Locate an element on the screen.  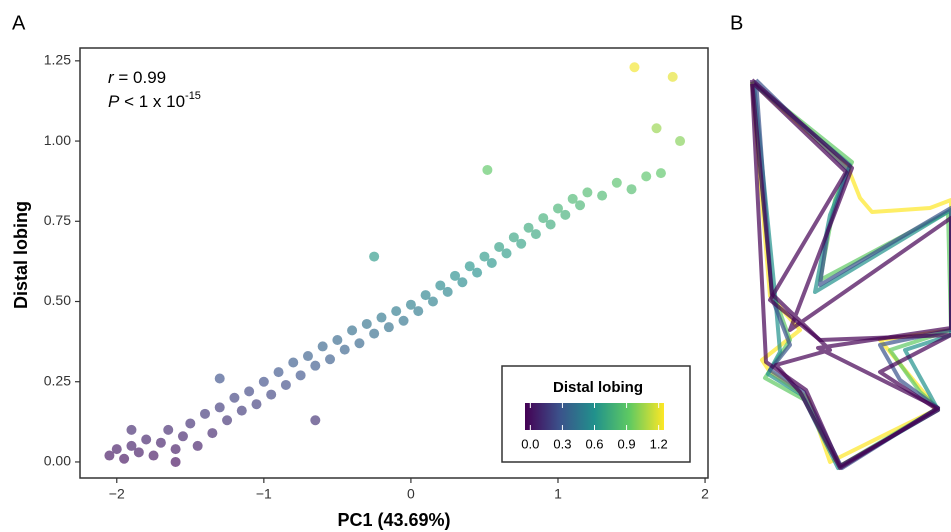
x-tick-label: 1 is located at coordinates (558, 494).